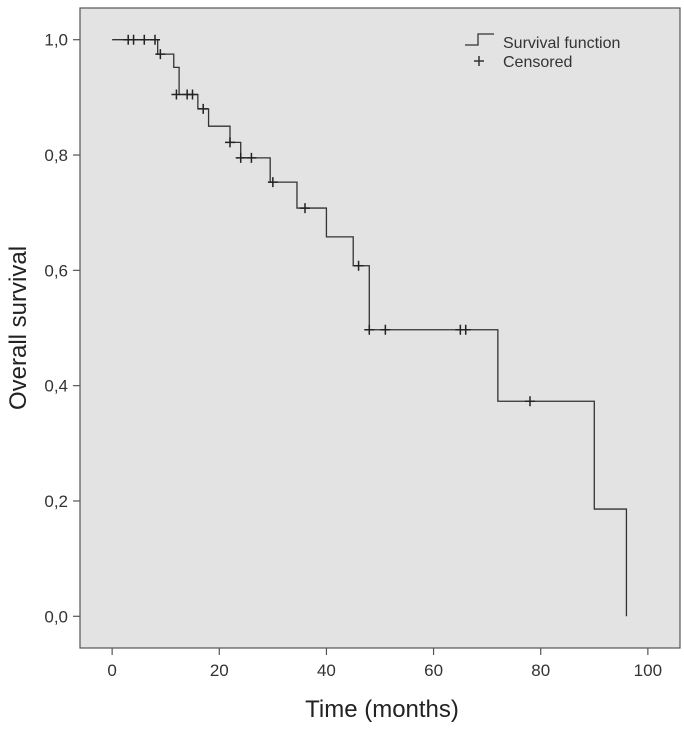 This screenshot has height=732, width=684. What do you see at coordinates (18, 328) in the screenshot?
I see `y-axis-title: Overall survival` at bounding box center [18, 328].